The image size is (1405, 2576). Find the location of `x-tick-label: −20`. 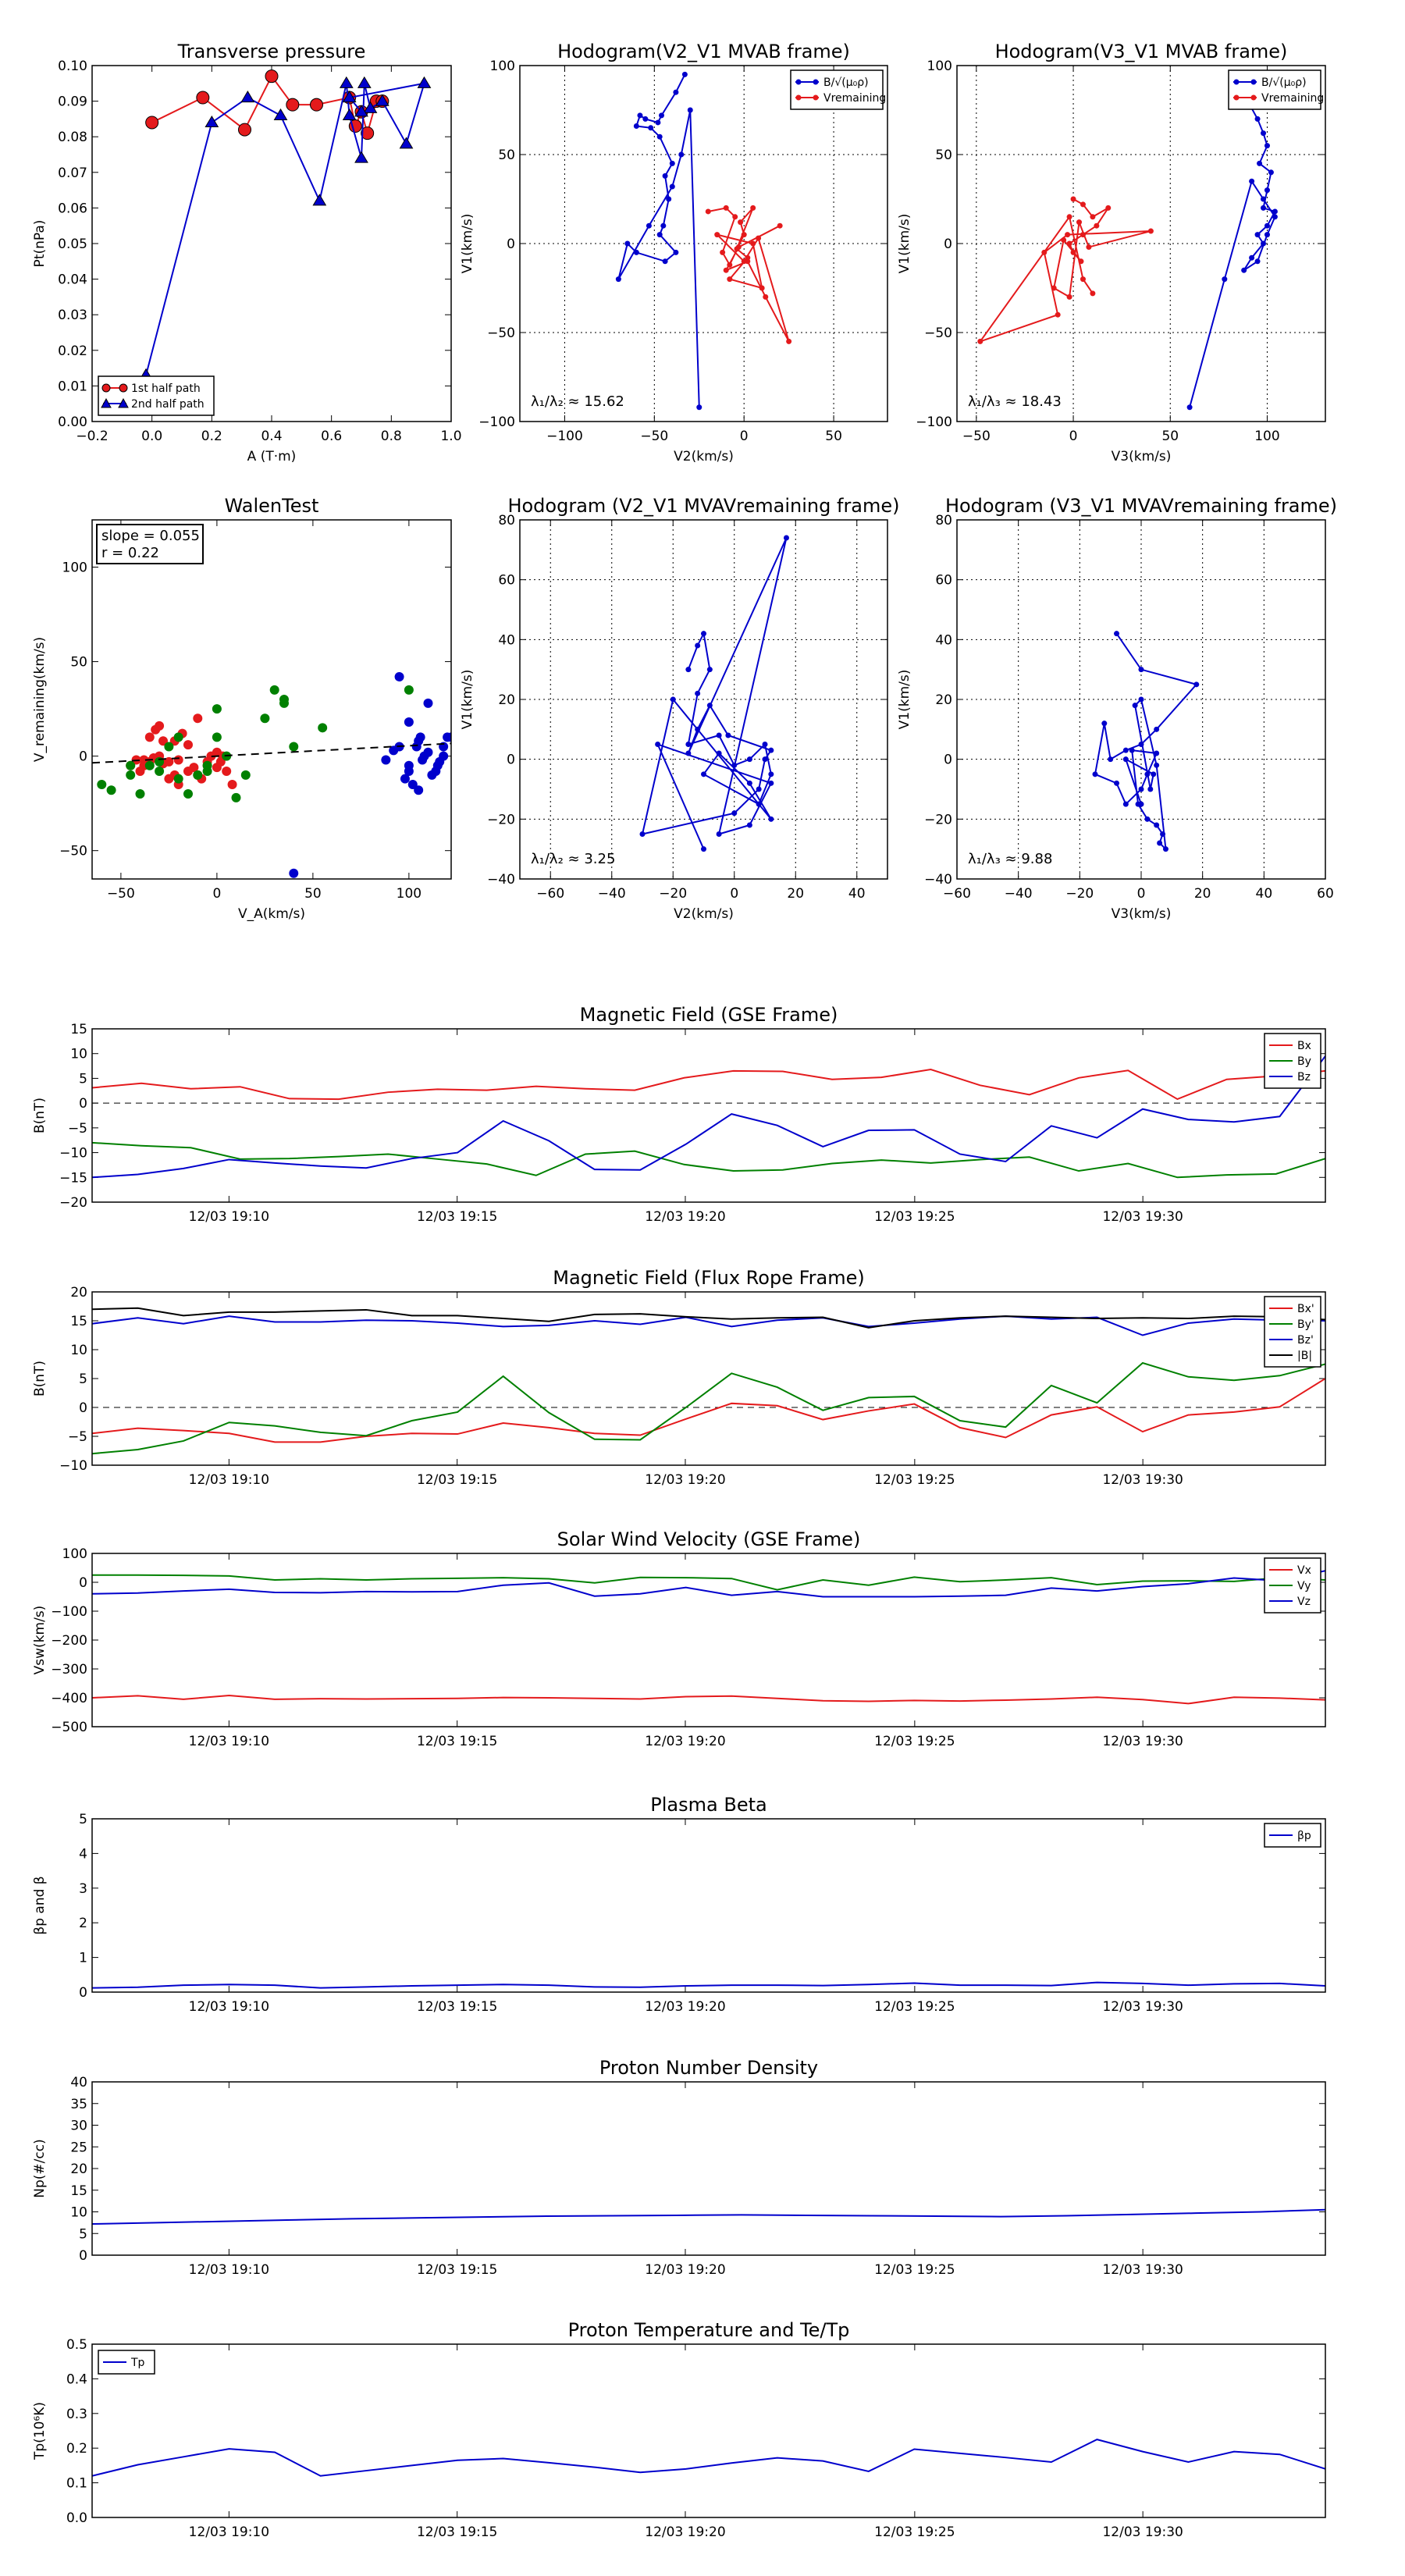

x-tick-label: −20 is located at coordinates (1080, 894).